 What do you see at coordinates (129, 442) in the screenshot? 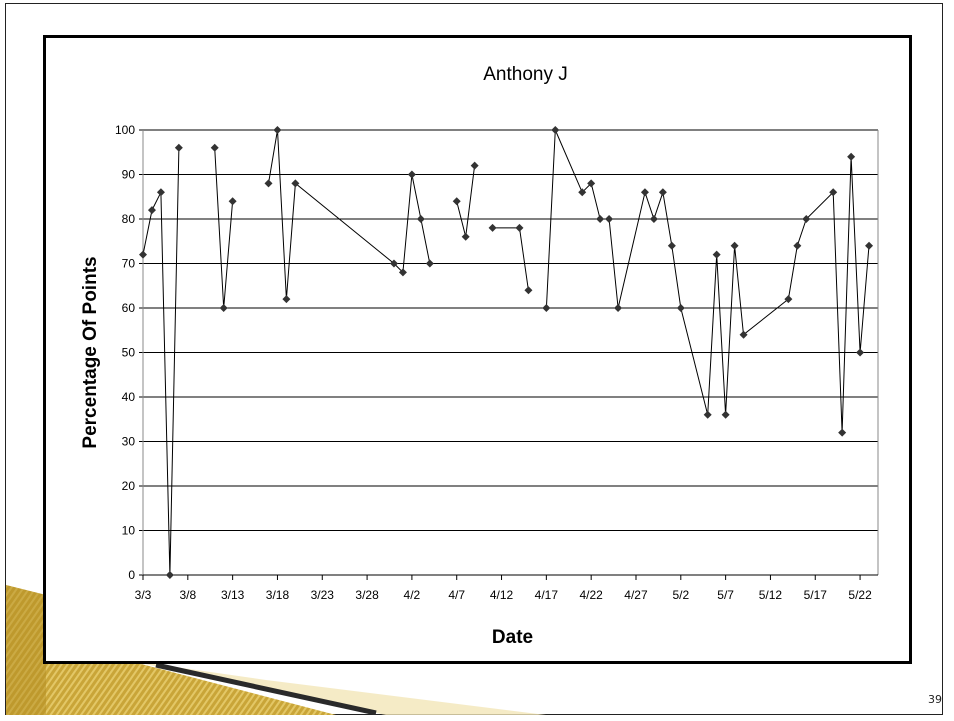
I see `y-tick-label: 30` at bounding box center [129, 442].